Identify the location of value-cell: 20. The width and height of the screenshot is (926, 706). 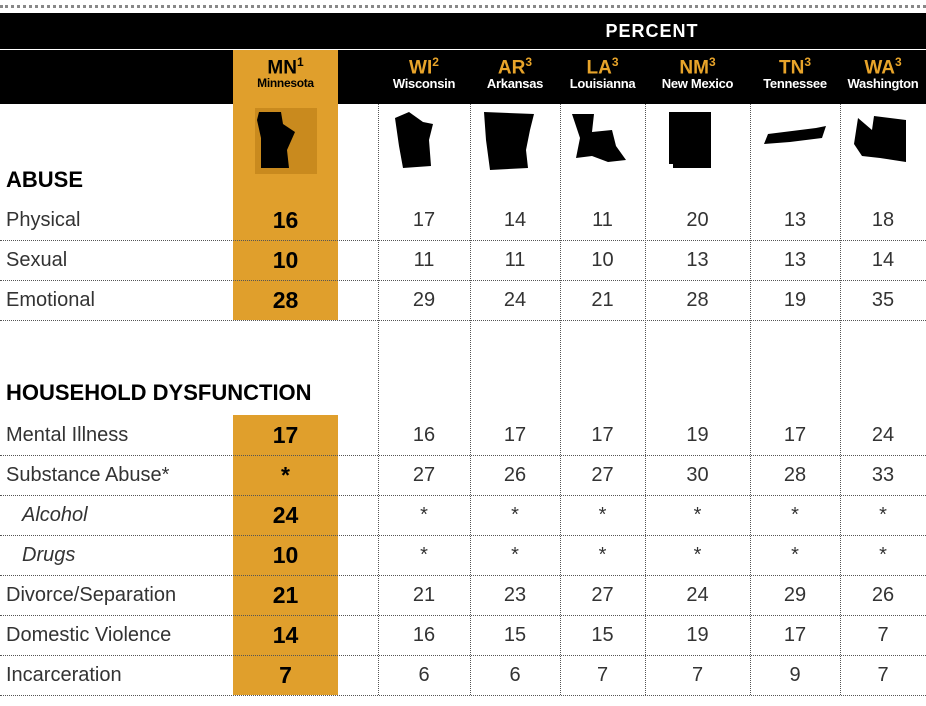
(697, 219).